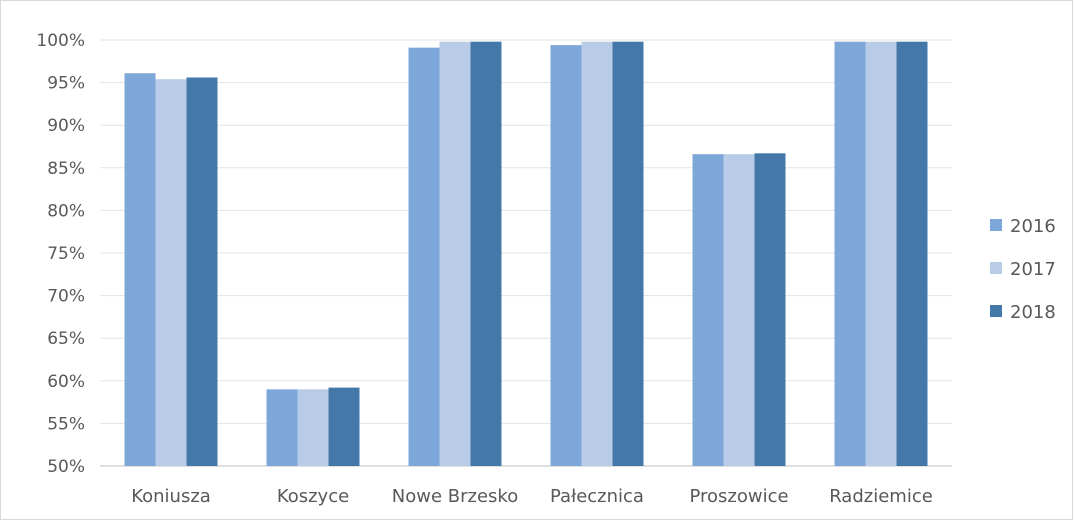 Image resolution: width=1075 pixels, height=522 pixels. I want to click on bar-2017-proszowice, so click(739, 310).